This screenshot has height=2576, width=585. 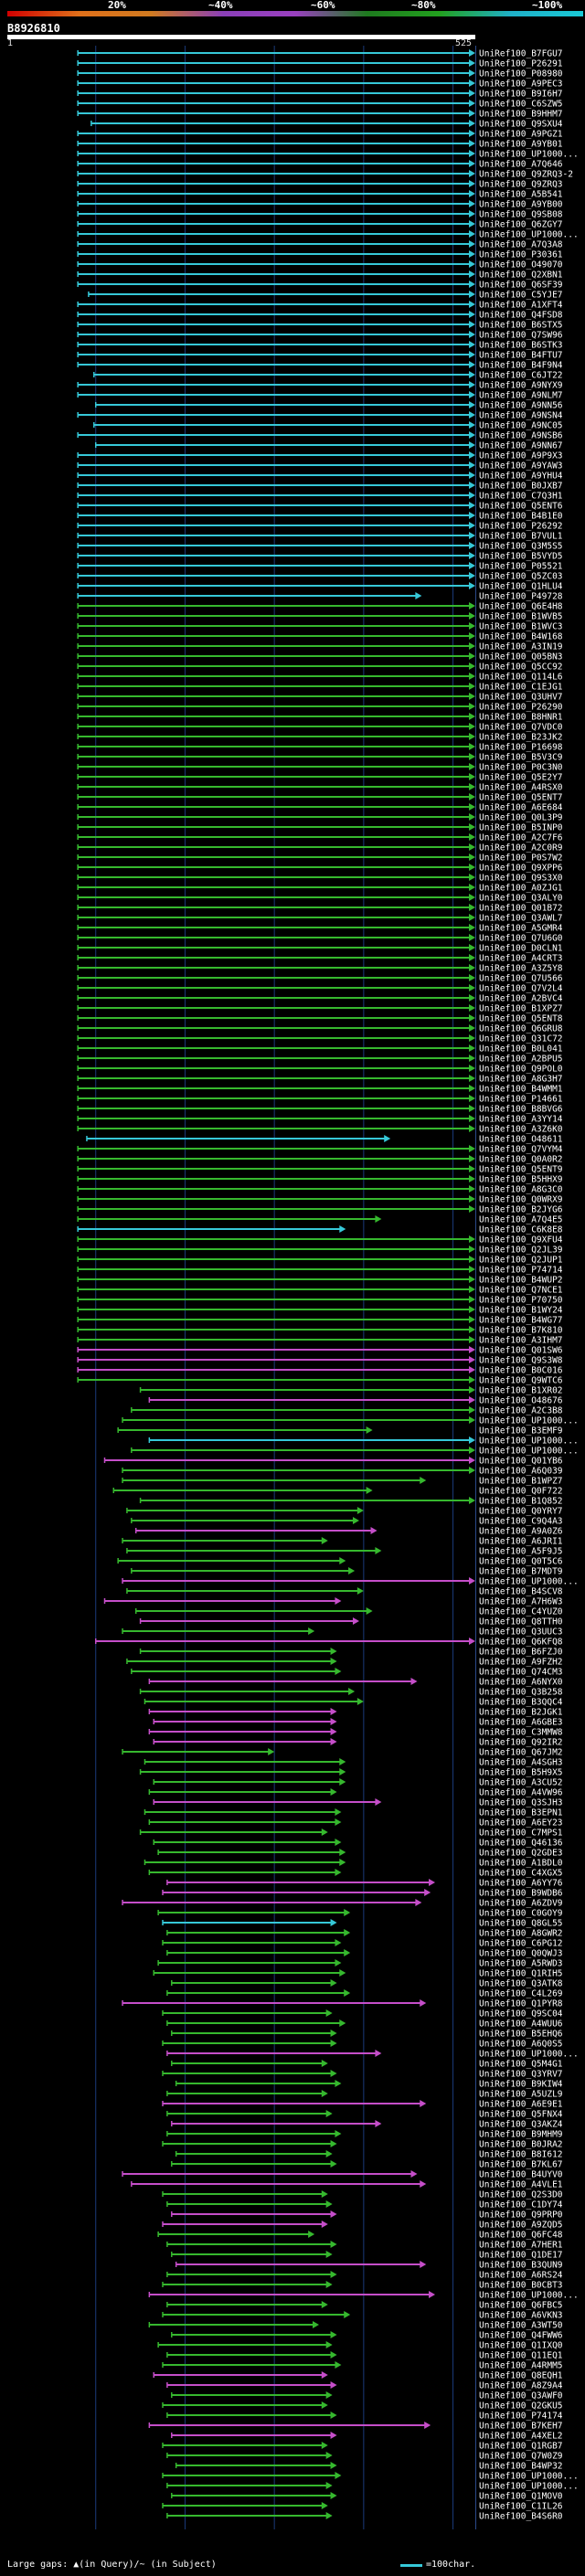 What do you see at coordinates (521, 668) in the screenshot?
I see `hit-id-label: UniRef100_Q5CC92` at bounding box center [521, 668].